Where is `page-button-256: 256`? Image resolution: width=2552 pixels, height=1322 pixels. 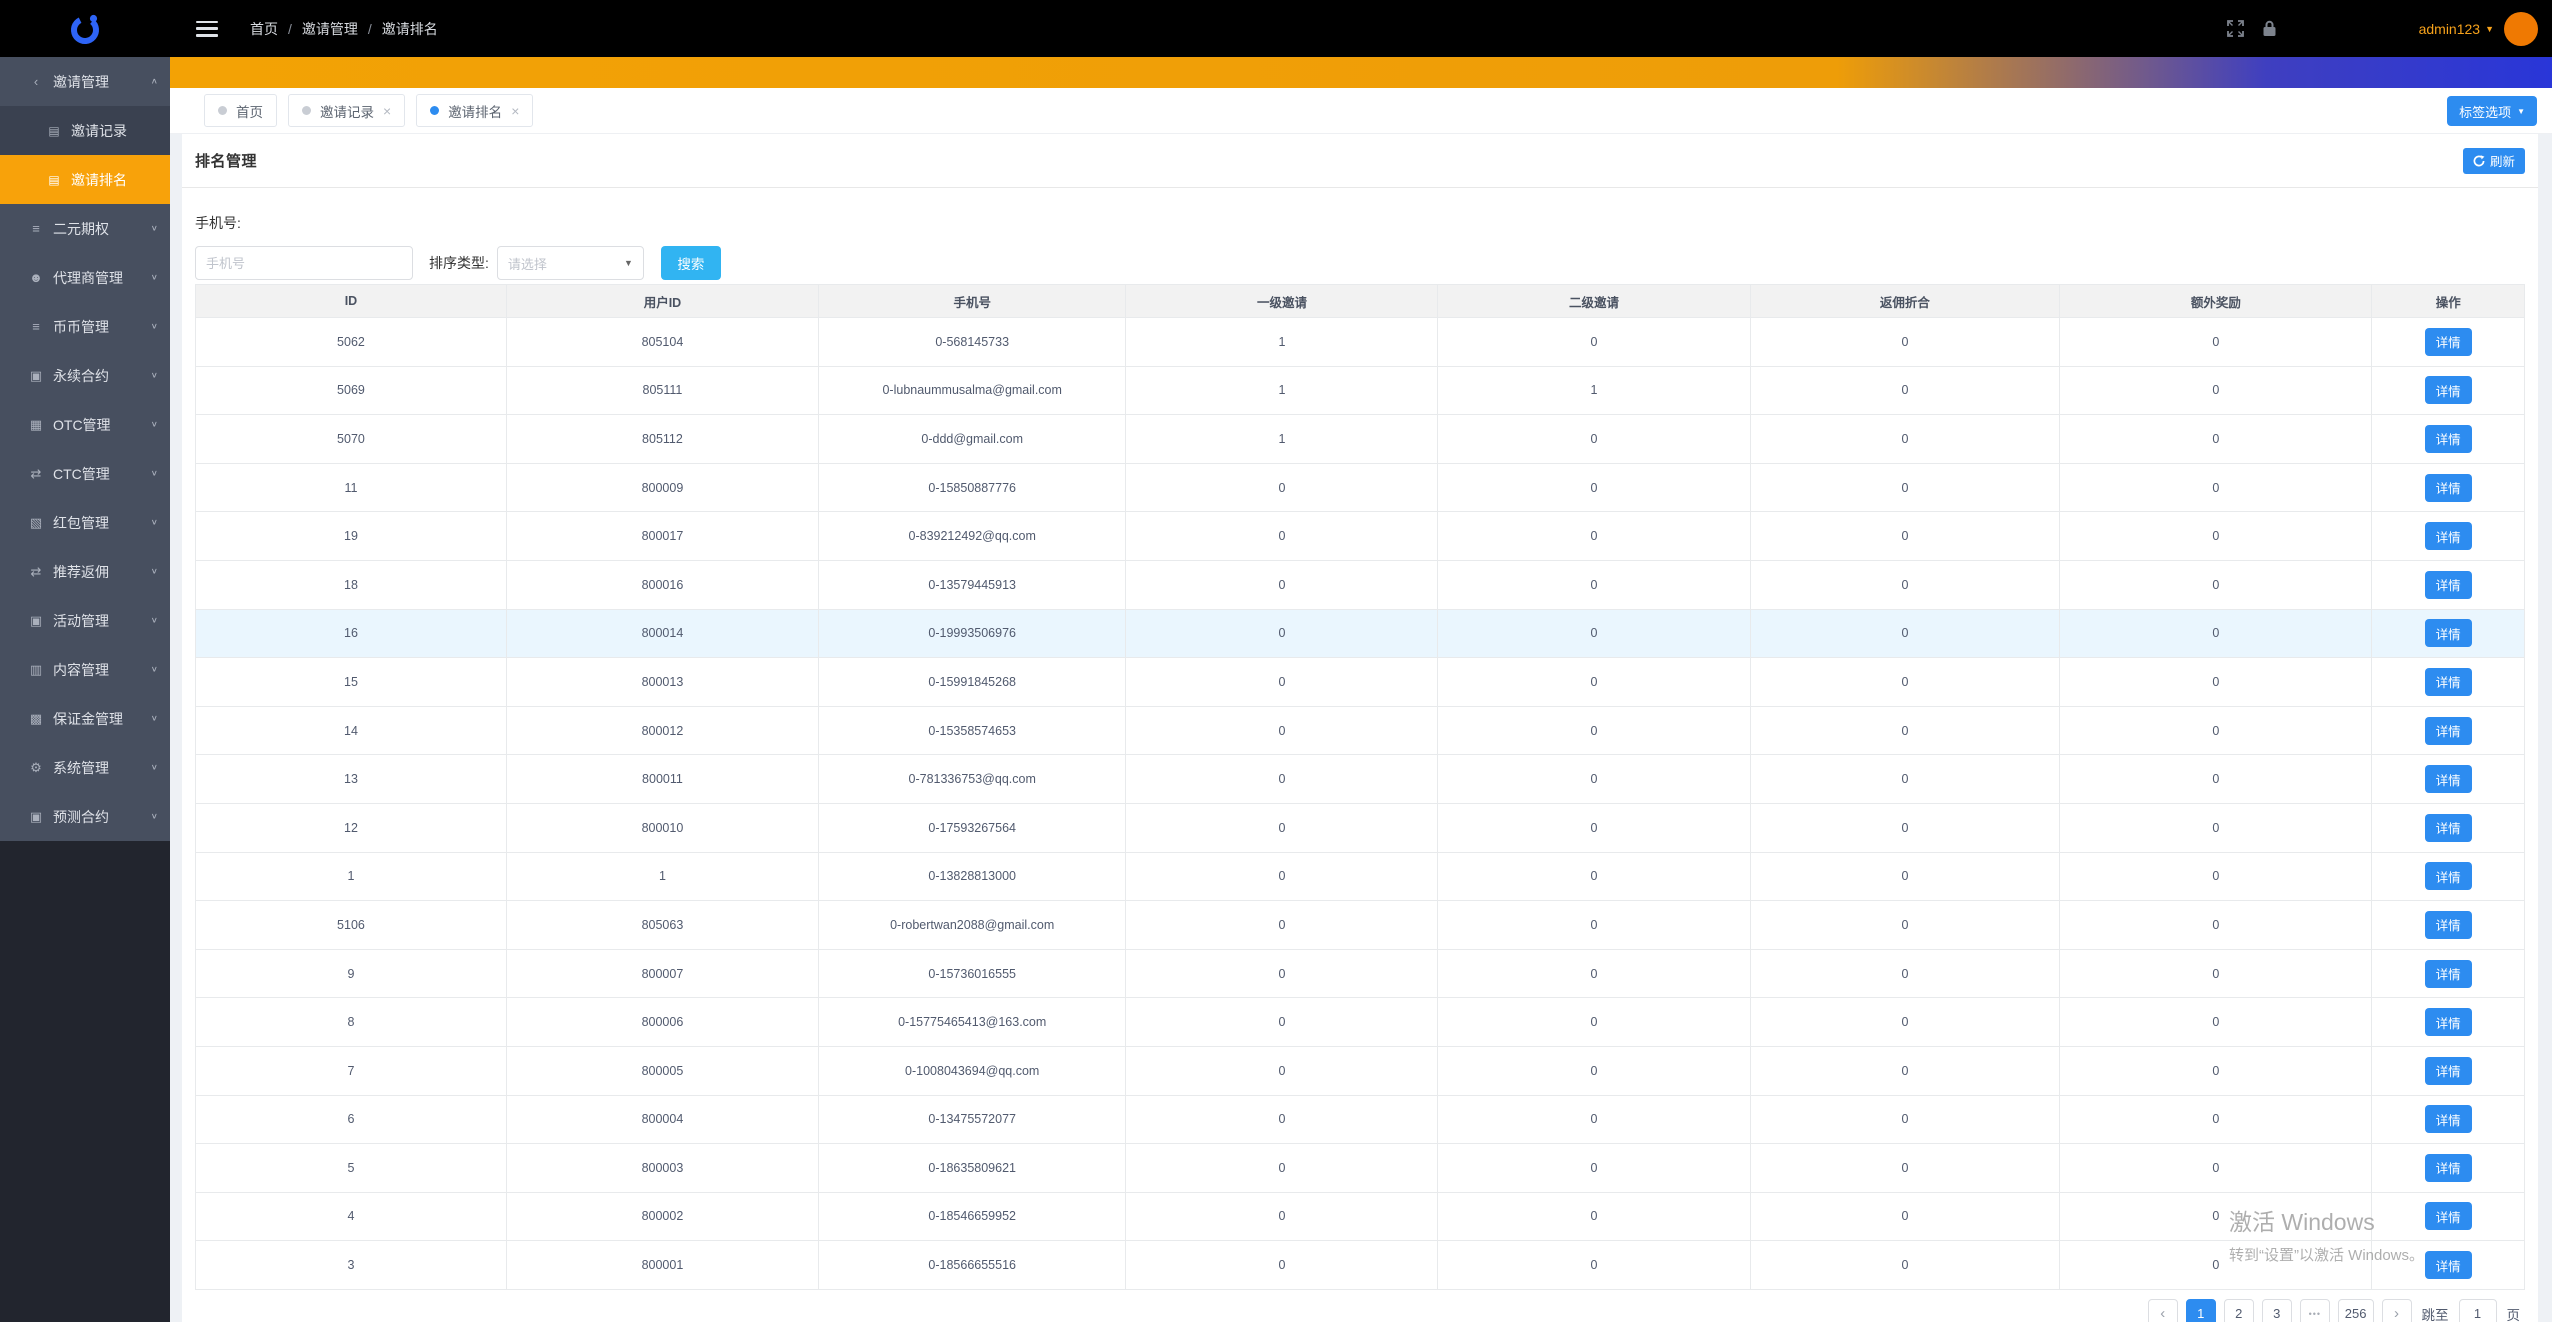 page-button-256: 256 is located at coordinates (2355, 1310).